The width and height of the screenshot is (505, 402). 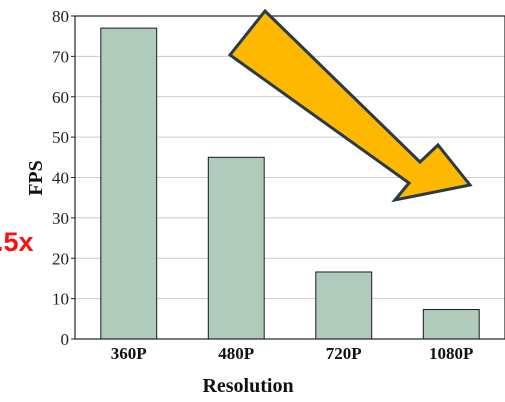 I want to click on y-tick-labels: 0 10 20 30 40 50 60 70 80, so click(x=63, y=178).